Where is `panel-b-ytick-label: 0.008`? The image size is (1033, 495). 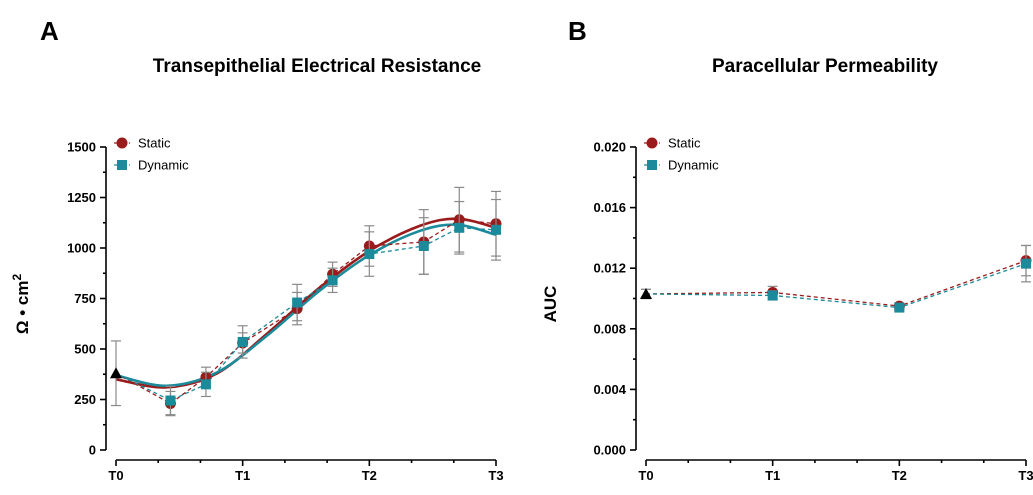 panel-b-ytick-label: 0.008 is located at coordinates (609, 328).